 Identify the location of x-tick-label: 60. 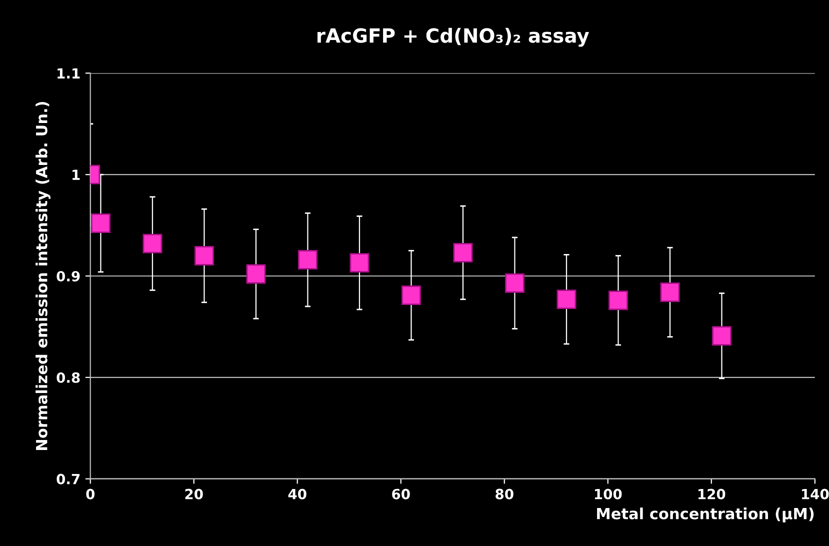
(401, 494).